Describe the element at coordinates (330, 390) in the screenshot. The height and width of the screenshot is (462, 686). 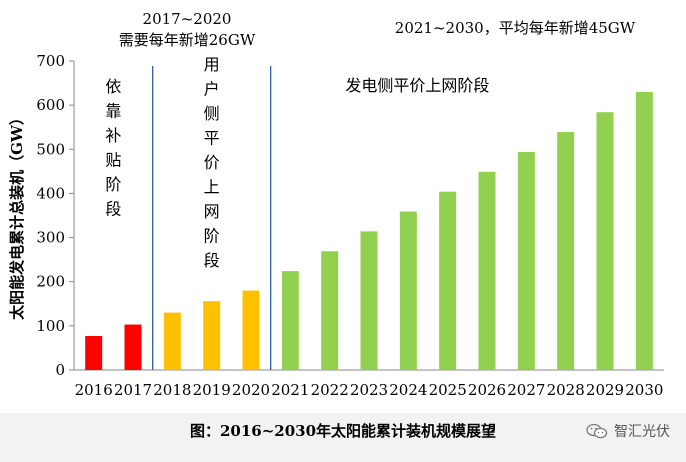
I see `x-tick-label: 2022` at that location.